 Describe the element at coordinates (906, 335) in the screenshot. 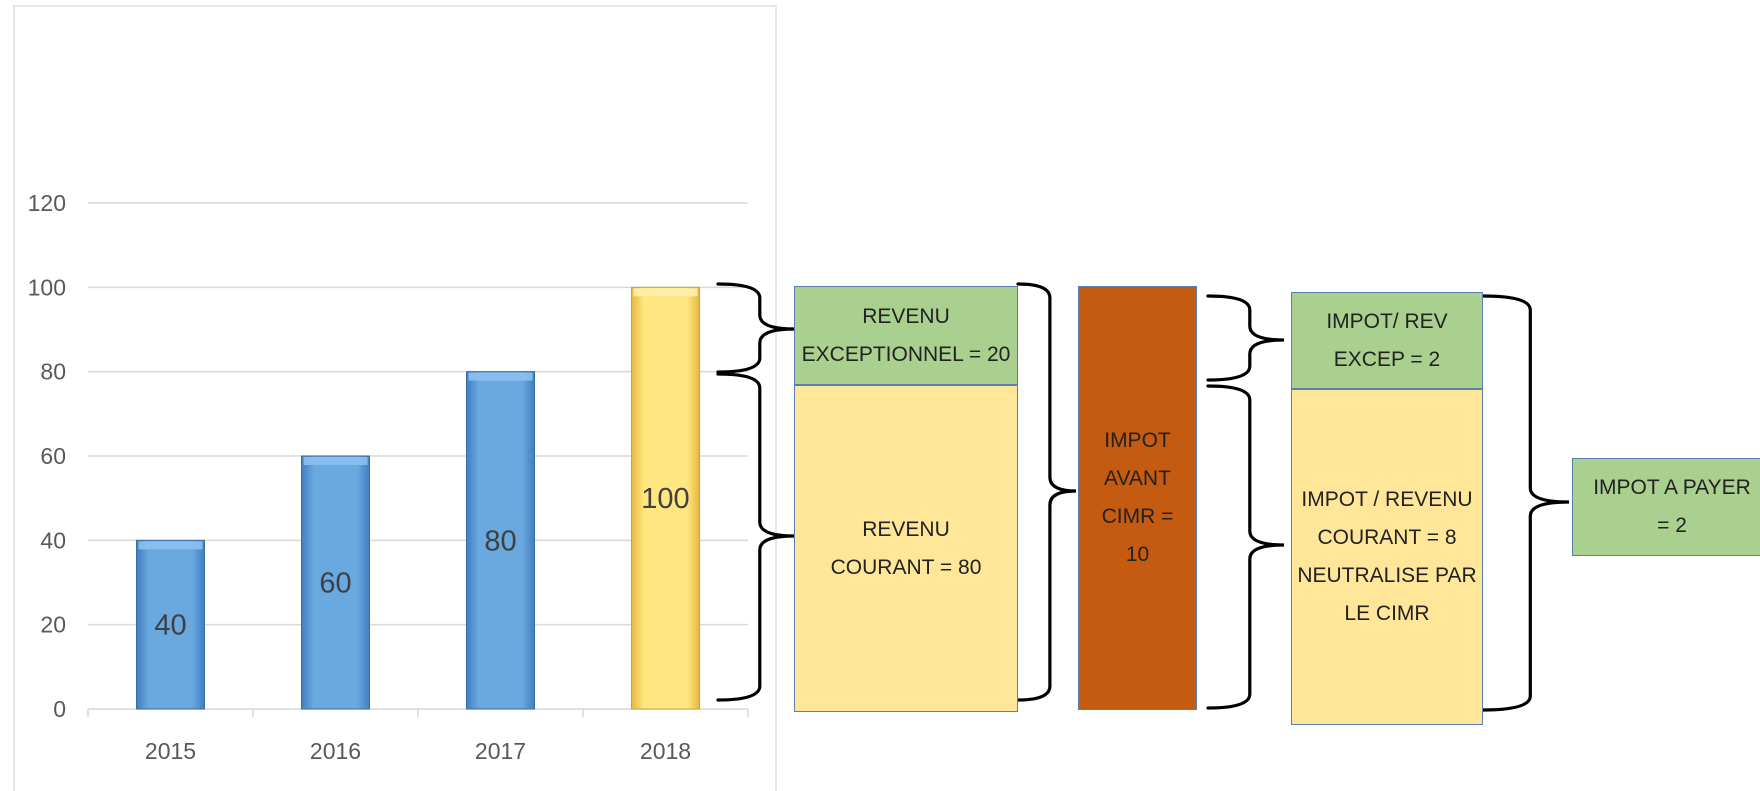

I see `revenu-exceptionnel-box: REVENU EXCEPTIONNEL = 20` at that location.